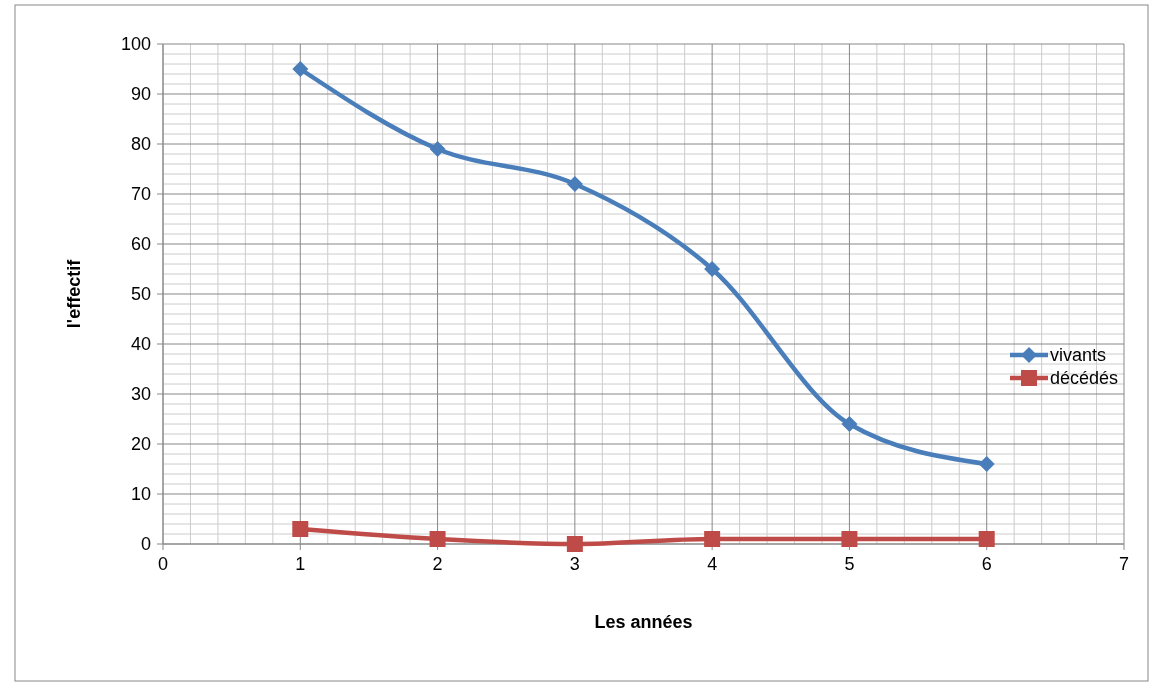 This screenshot has width=1152, height=682. Describe the element at coordinates (986, 564) in the screenshot. I see `x-tick-label: 6` at that location.